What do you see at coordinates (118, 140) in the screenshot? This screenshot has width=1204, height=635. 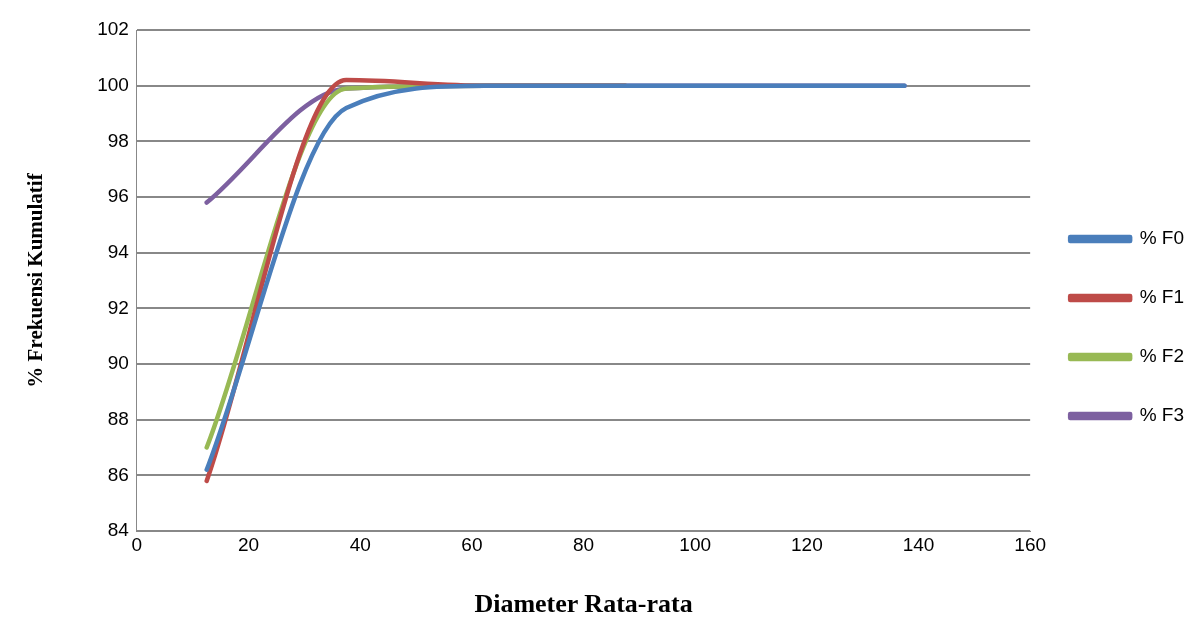 I see `y-tick-label: 98` at bounding box center [118, 140].